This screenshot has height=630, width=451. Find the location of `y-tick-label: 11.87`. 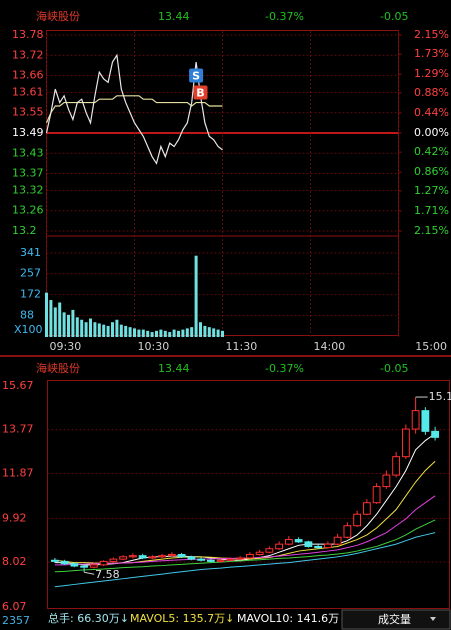

y-tick-label: 11.87 is located at coordinates (18, 472).